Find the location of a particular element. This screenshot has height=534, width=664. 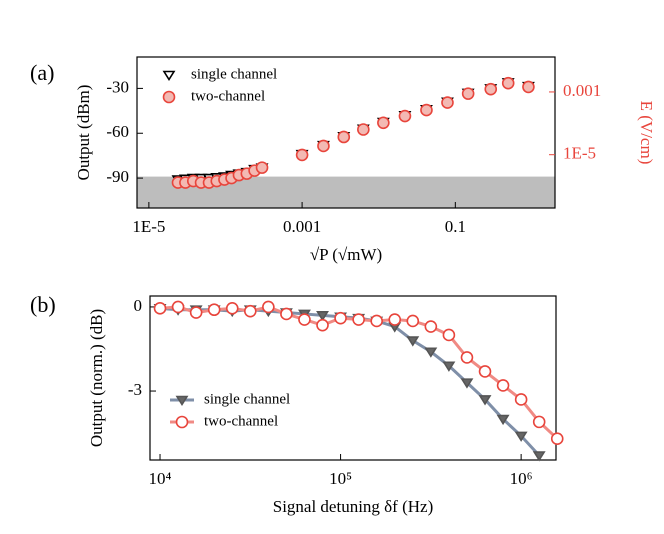

x-tick-label: 0.1 is located at coordinates (455, 226).